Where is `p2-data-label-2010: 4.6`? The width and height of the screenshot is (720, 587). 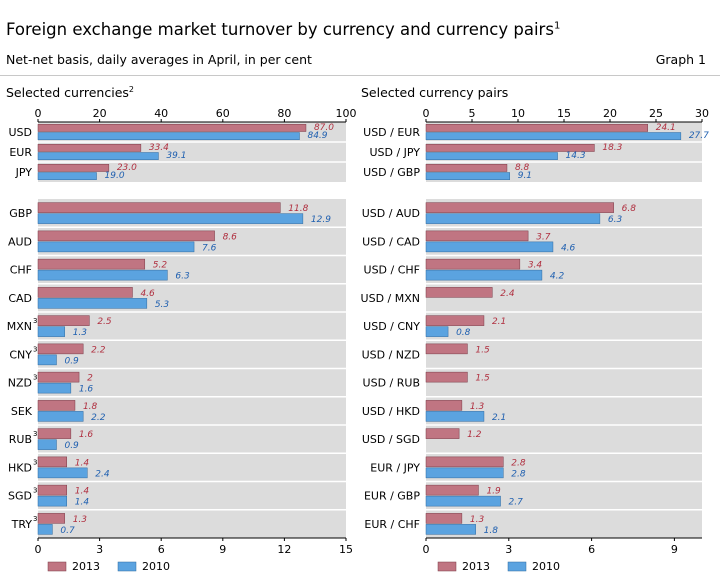 p2-data-label-2010: 4.6 is located at coordinates (568, 248).